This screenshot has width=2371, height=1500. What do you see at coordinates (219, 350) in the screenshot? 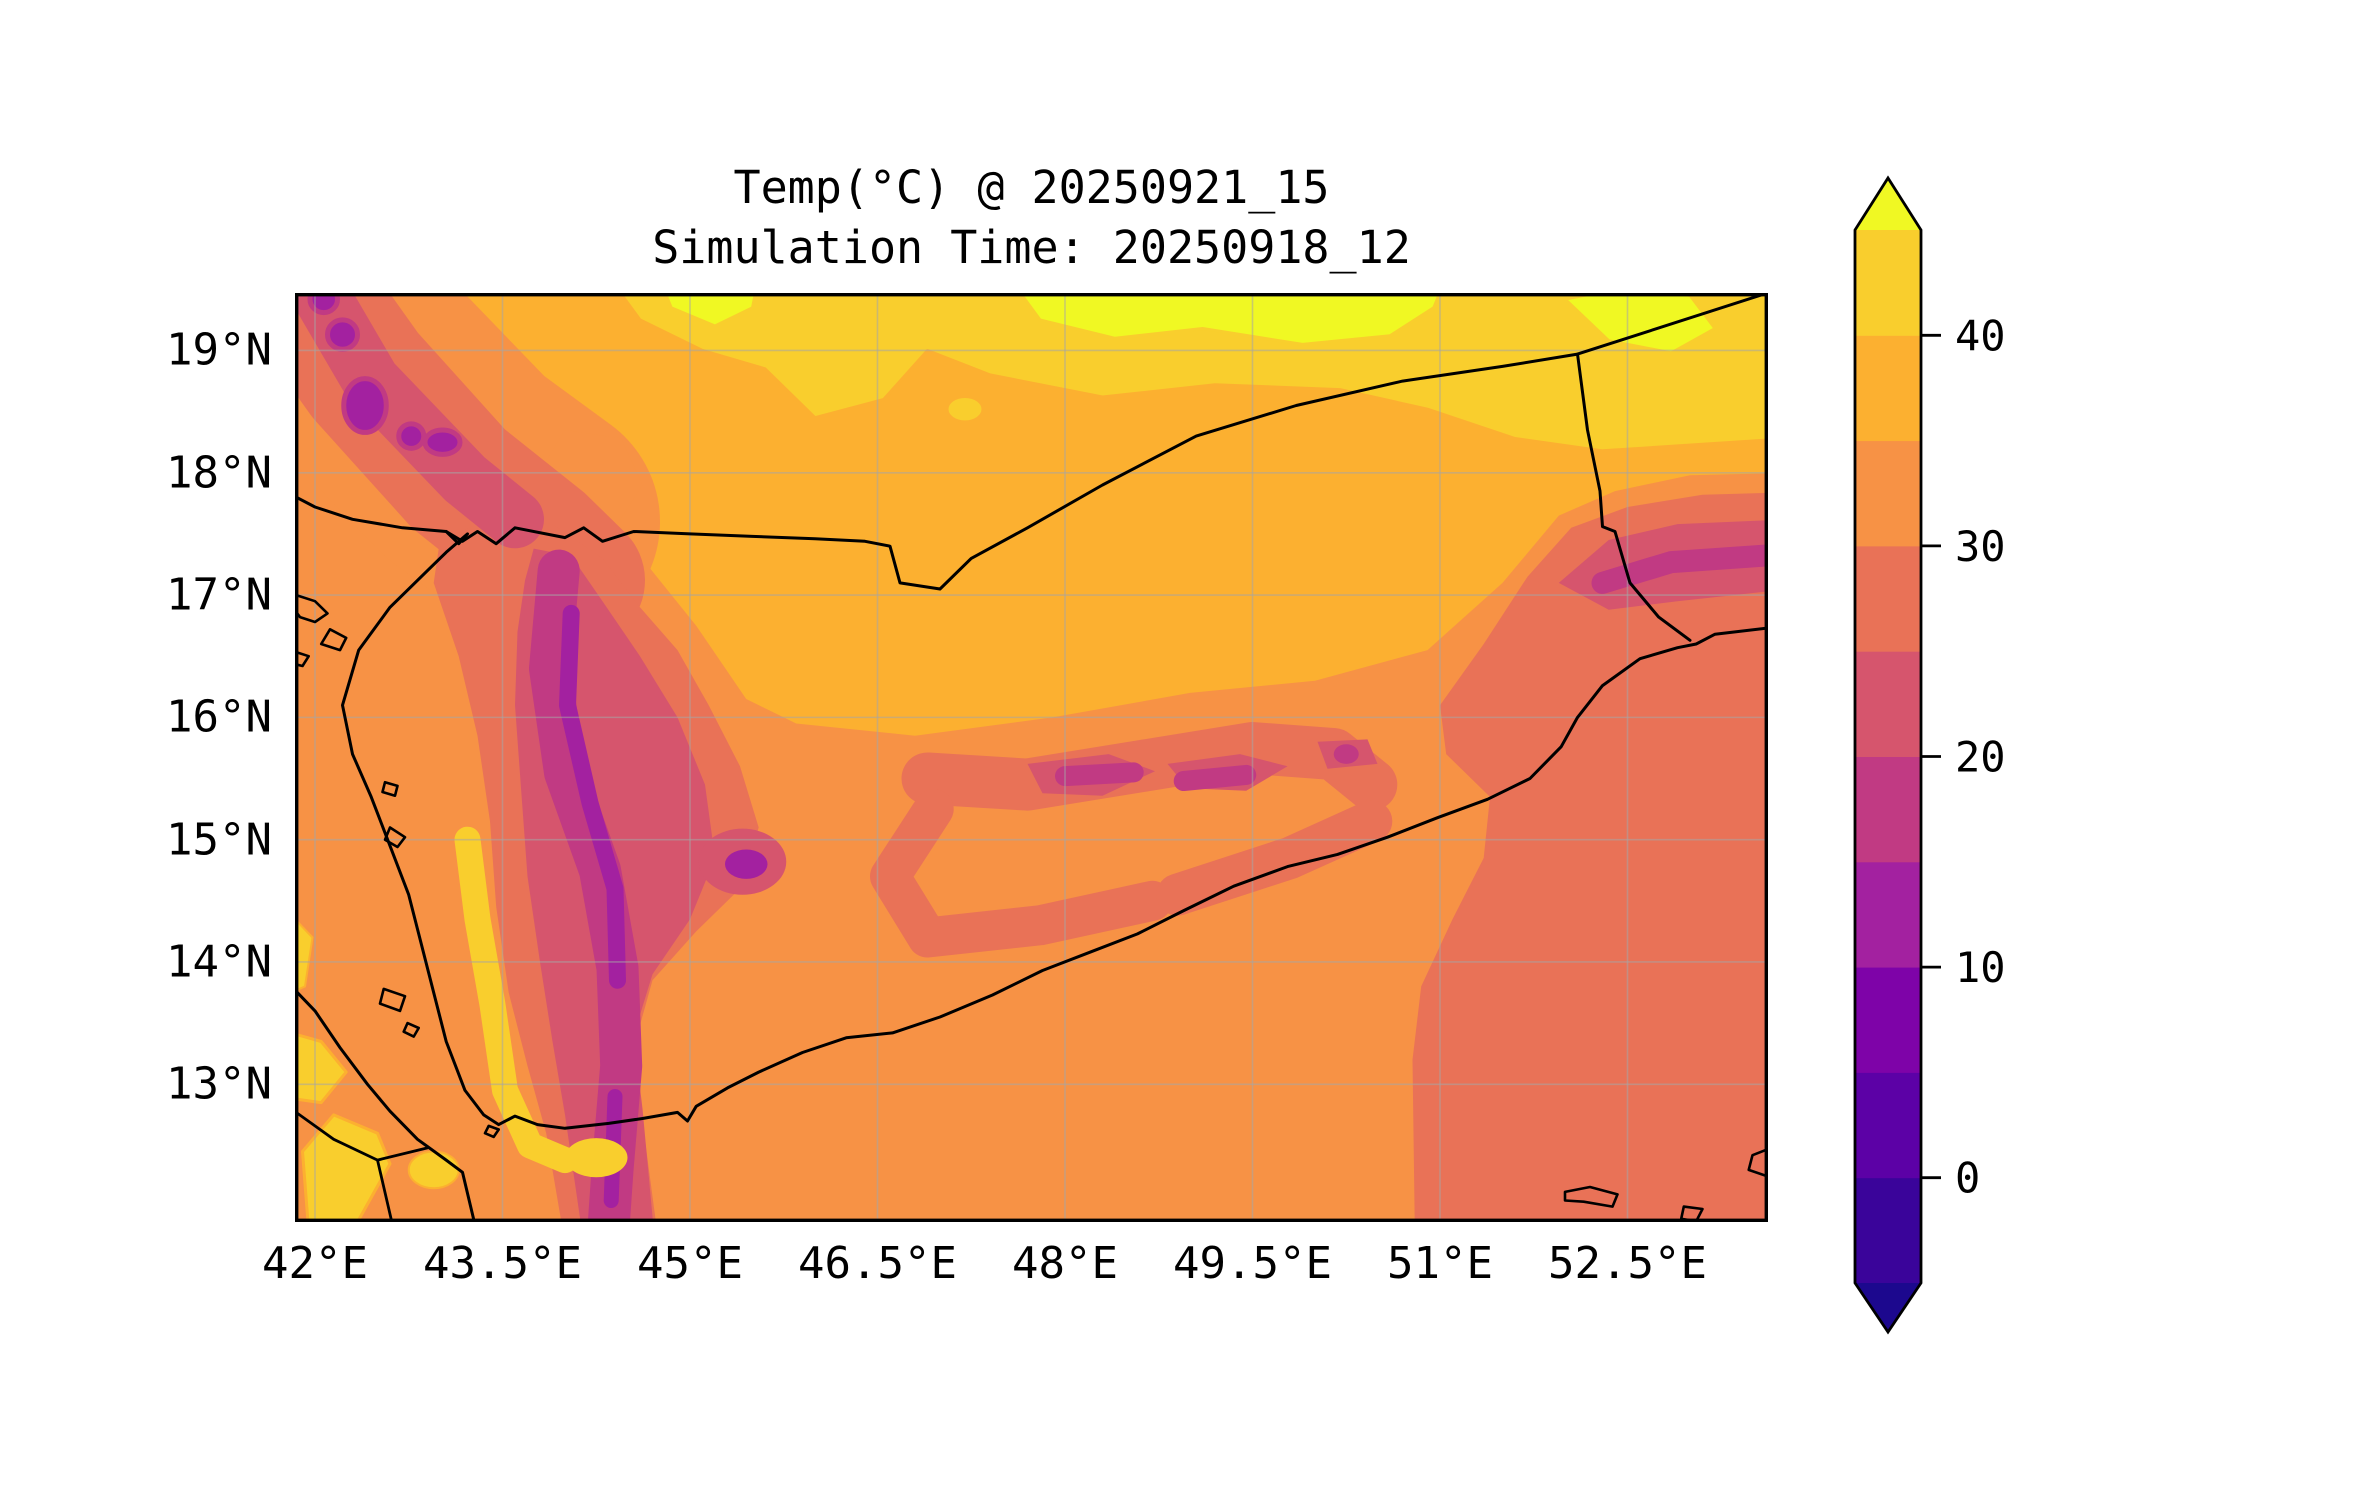
I see `y-tick-label: 19°N` at bounding box center [219, 350].